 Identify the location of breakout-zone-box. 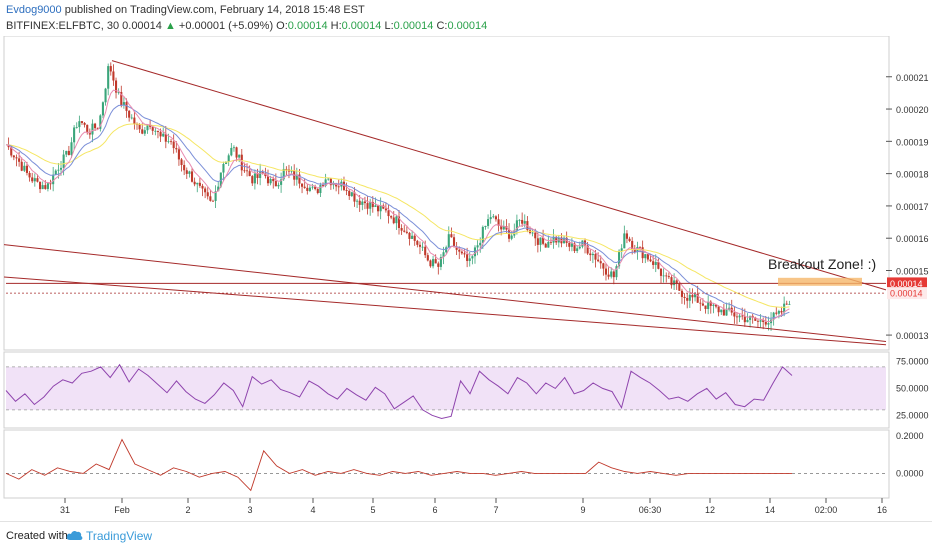
(820, 281).